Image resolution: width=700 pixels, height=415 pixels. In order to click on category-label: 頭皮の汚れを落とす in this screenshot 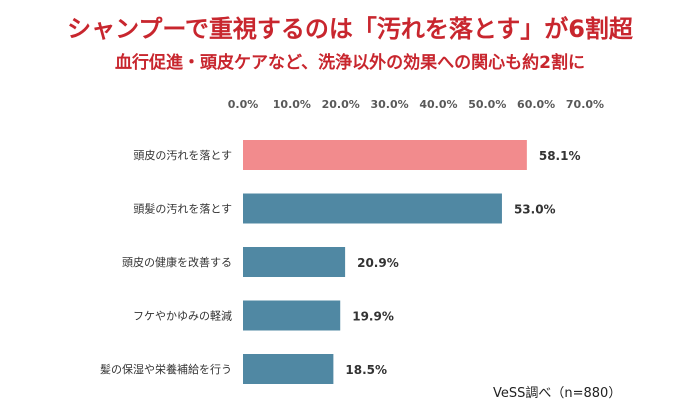, I will do `click(182, 155)`.